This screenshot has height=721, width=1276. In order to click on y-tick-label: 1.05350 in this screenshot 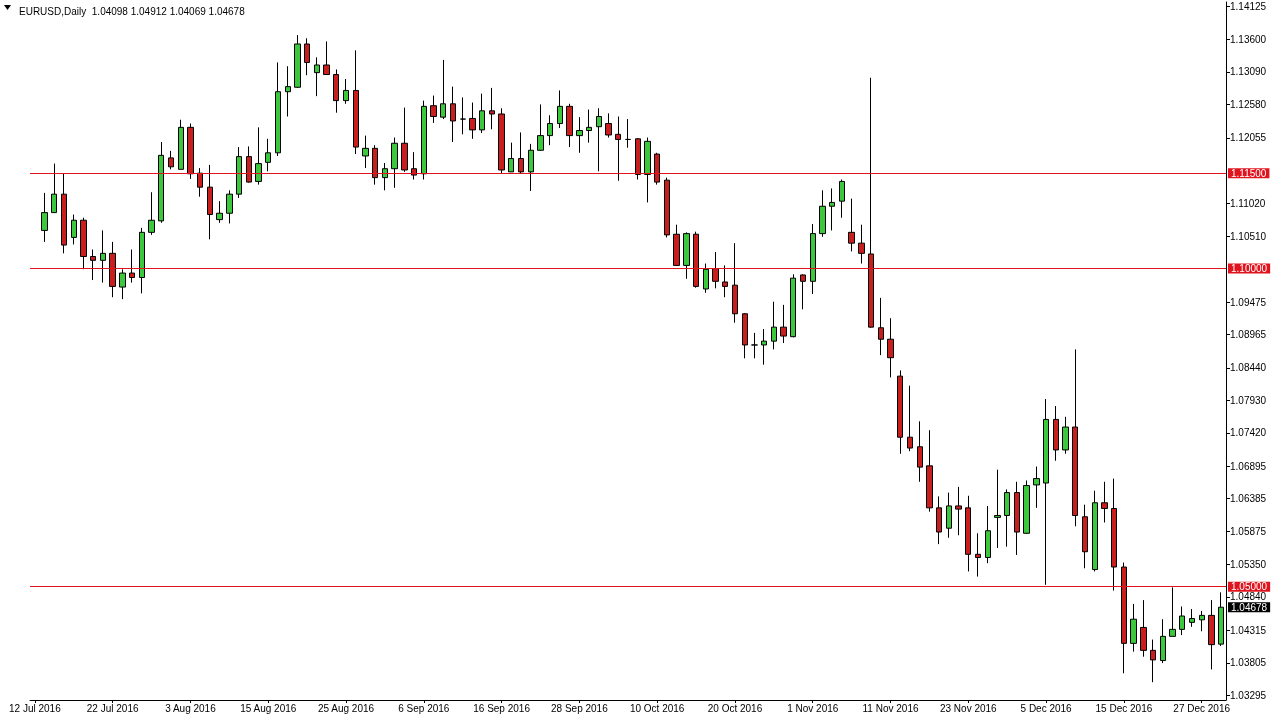, I will do `click(1248, 564)`.